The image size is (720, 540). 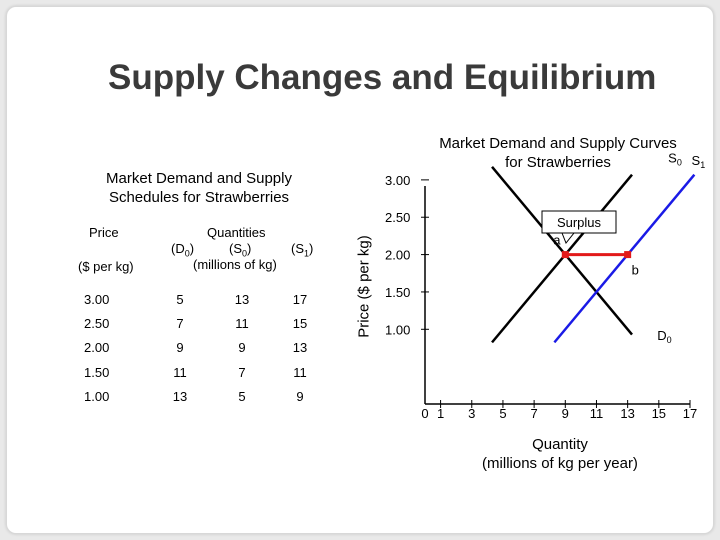 I want to click on point-a, so click(x=565, y=255).